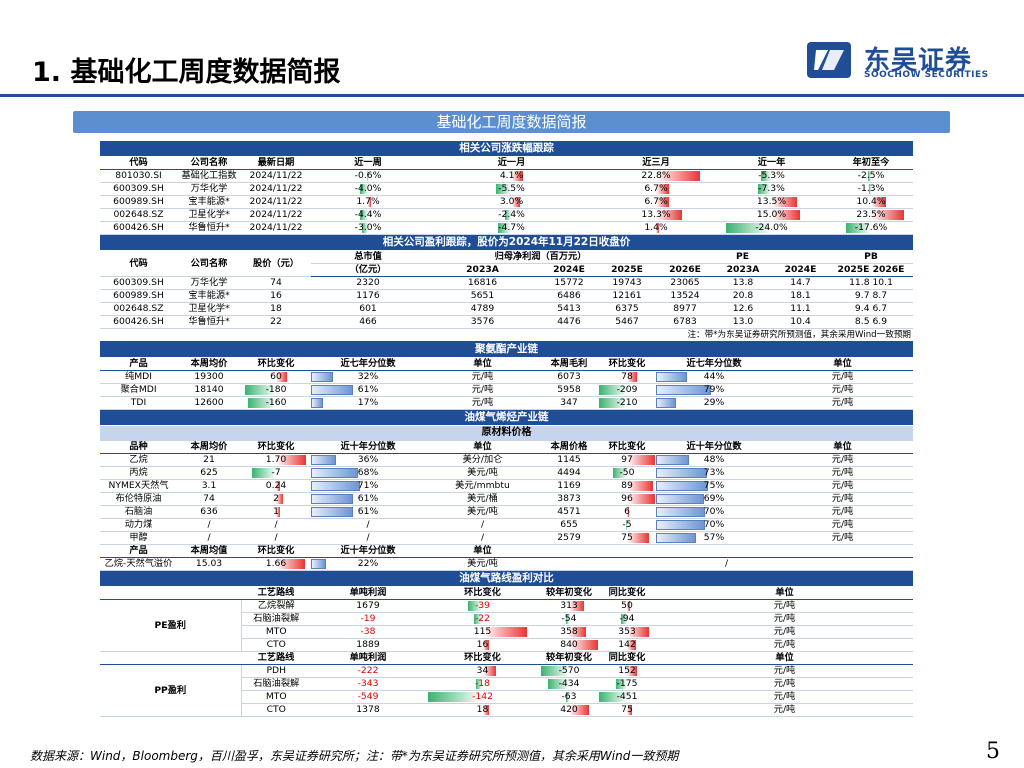 The image size is (1024, 768). What do you see at coordinates (368, 189) in the screenshot?
I see `table-cell: -4.0%` at bounding box center [368, 189].